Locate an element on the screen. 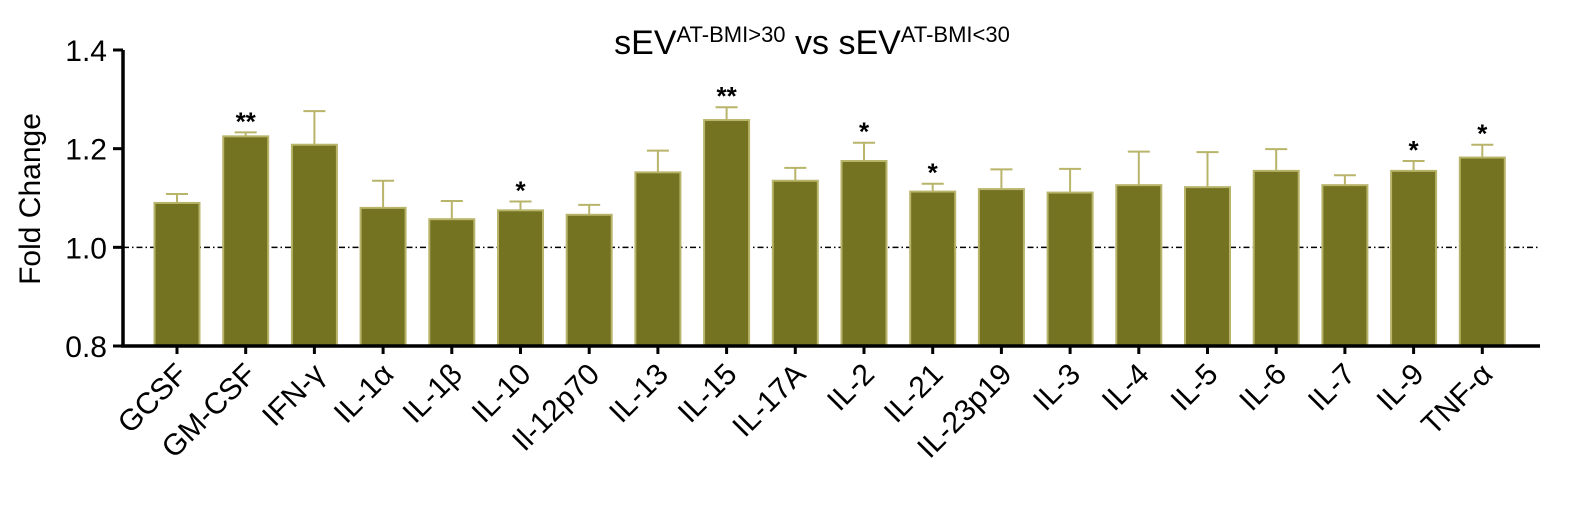 This screenshot has width=1584, height=528. x-tick-label-19: TNF-α is located at coordinates (1457, 400).